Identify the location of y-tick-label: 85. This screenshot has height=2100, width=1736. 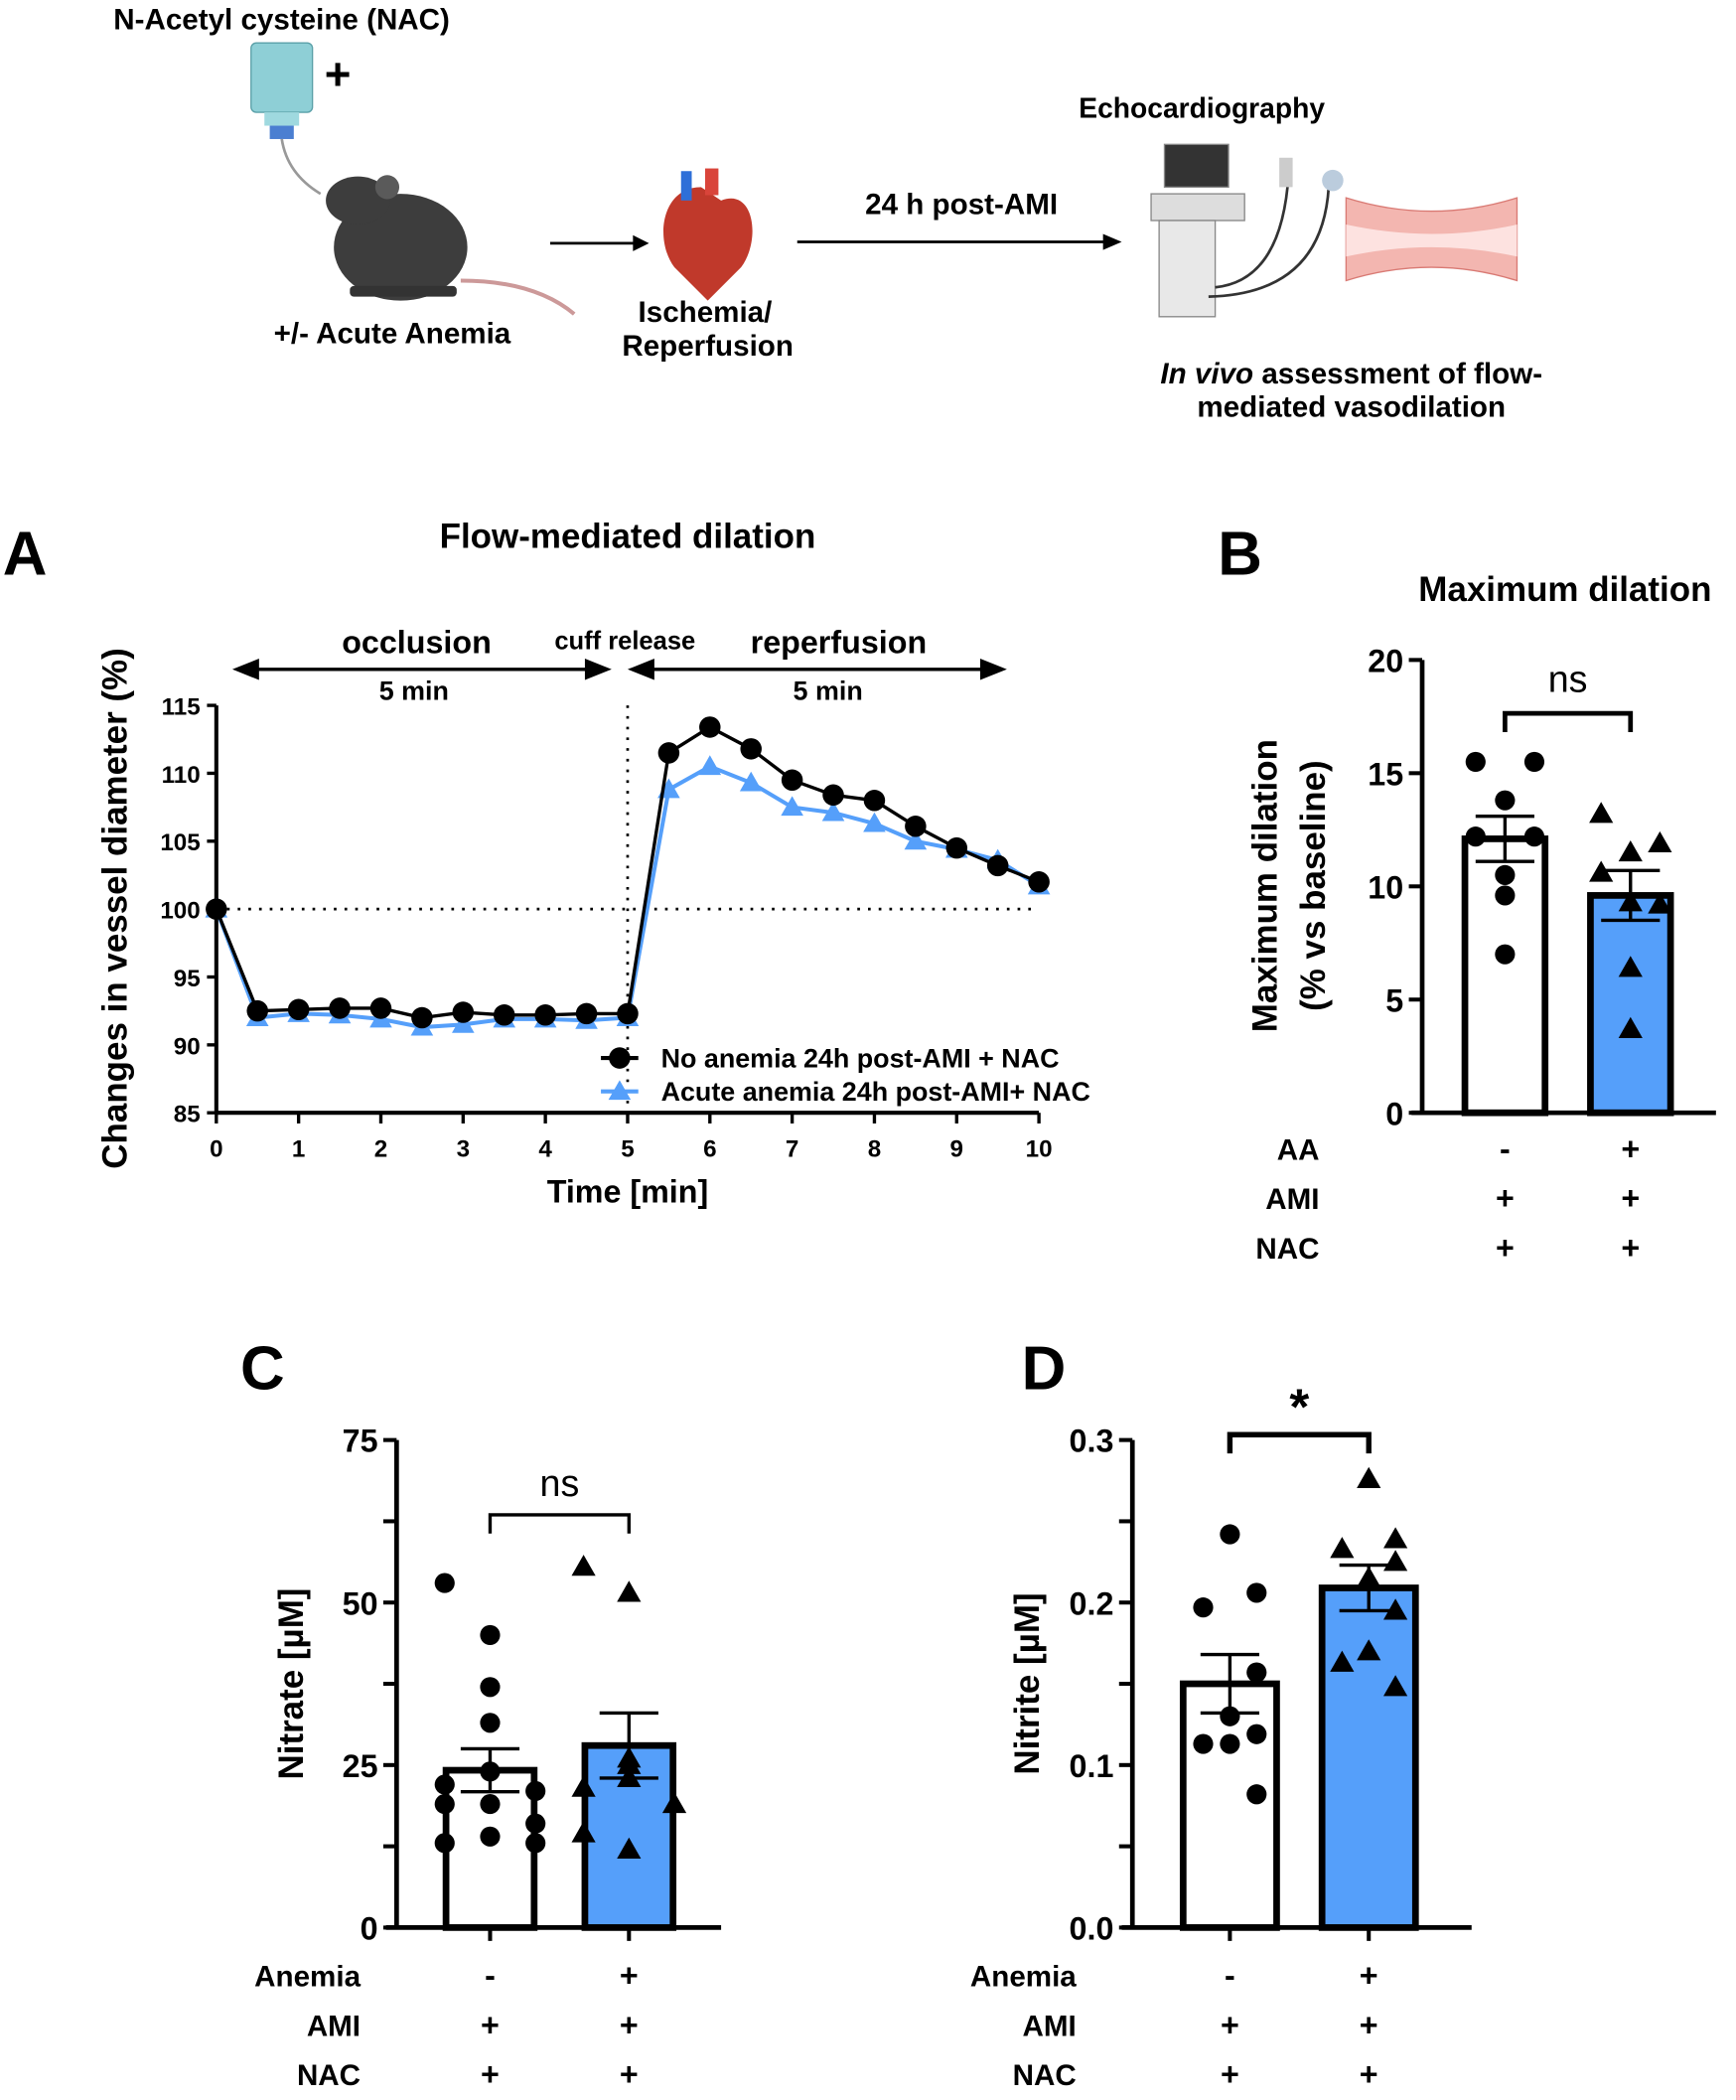
(187, 1115).